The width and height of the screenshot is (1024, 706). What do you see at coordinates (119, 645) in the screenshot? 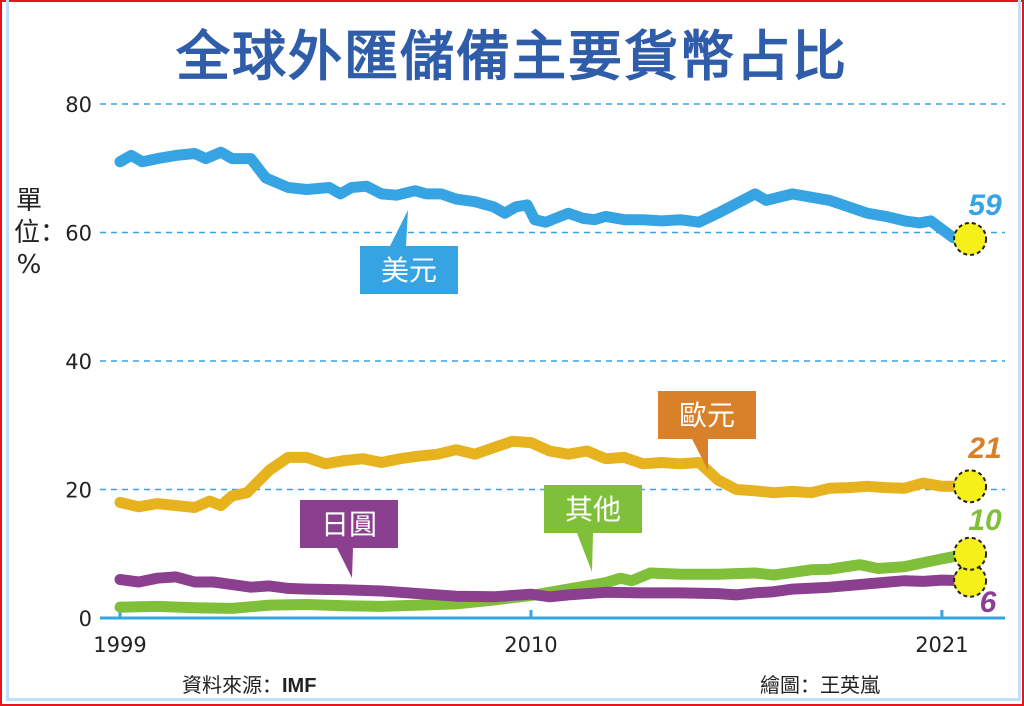
I see `x-tick-label: 1999` at bounding box center [119, 645].